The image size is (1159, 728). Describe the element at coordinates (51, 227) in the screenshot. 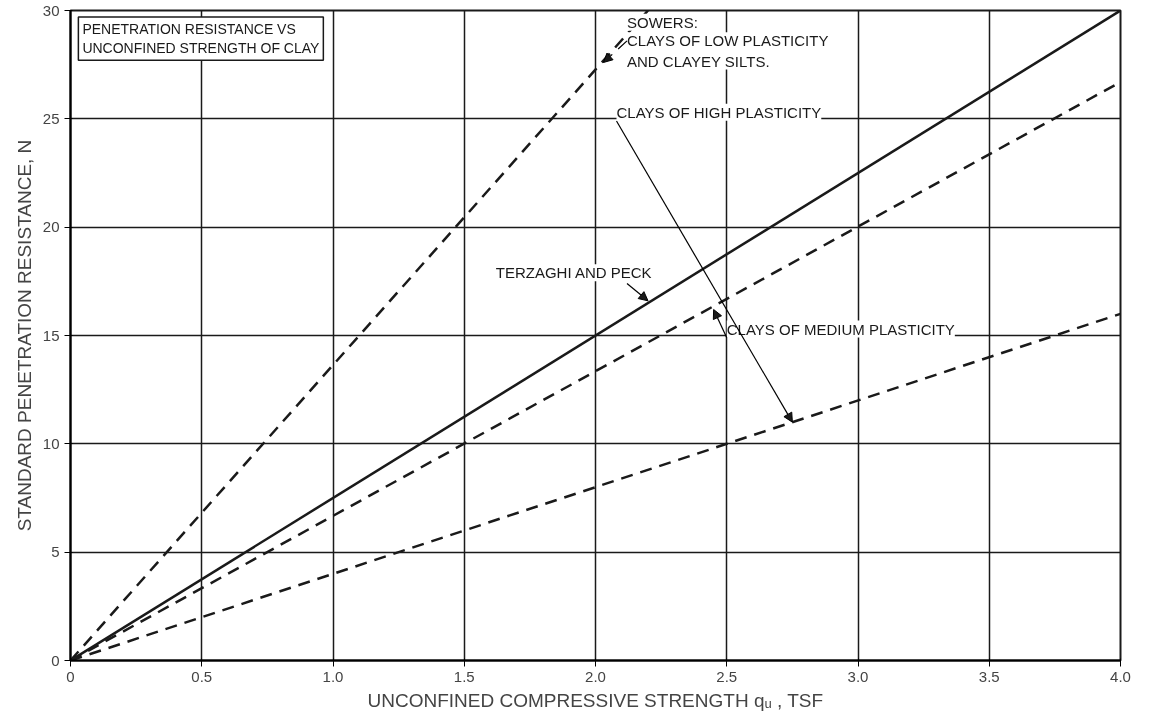

I see `y-tick-label: 20` at that location.